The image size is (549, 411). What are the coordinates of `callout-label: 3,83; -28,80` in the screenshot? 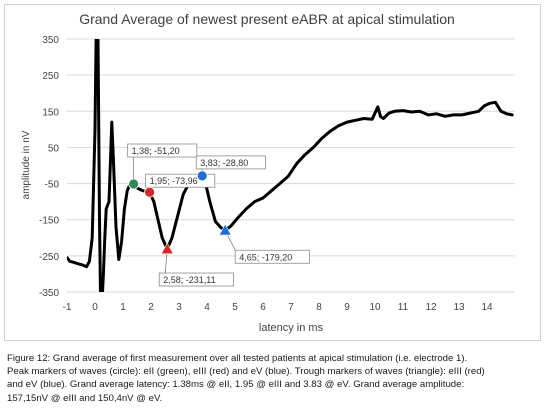 It's located at (224, 163).